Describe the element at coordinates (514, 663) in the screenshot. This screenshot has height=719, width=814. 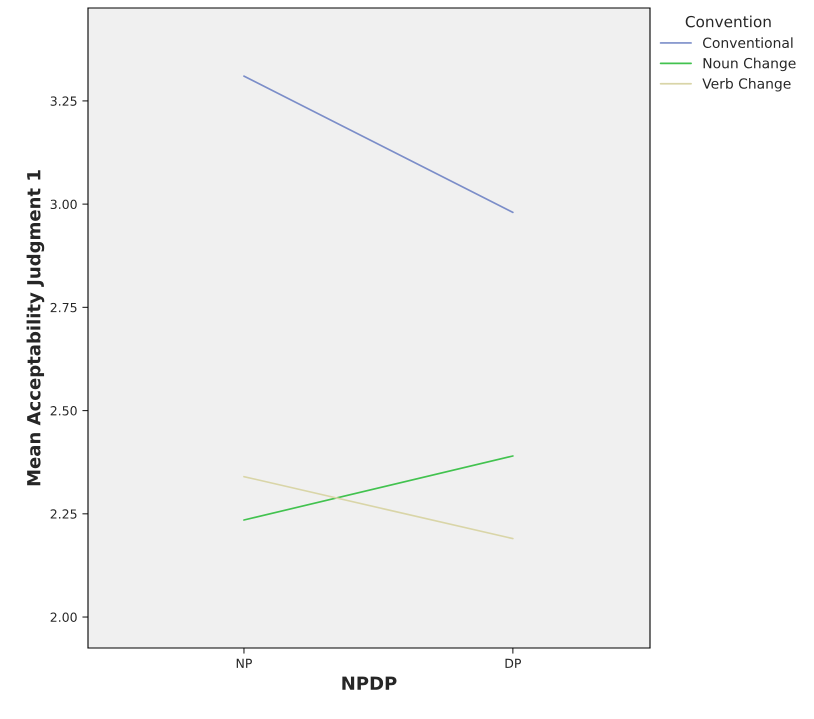
I see `x-tick-label: DP` at that location.